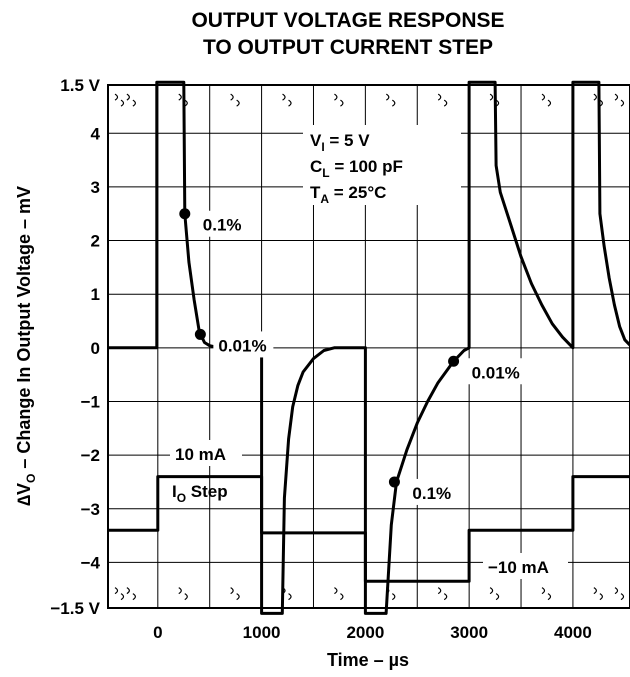 The image size is (630, 677). I want to click on chart-subtitle: TO OUTPUT CURRENT STEP, so click(348, 47).